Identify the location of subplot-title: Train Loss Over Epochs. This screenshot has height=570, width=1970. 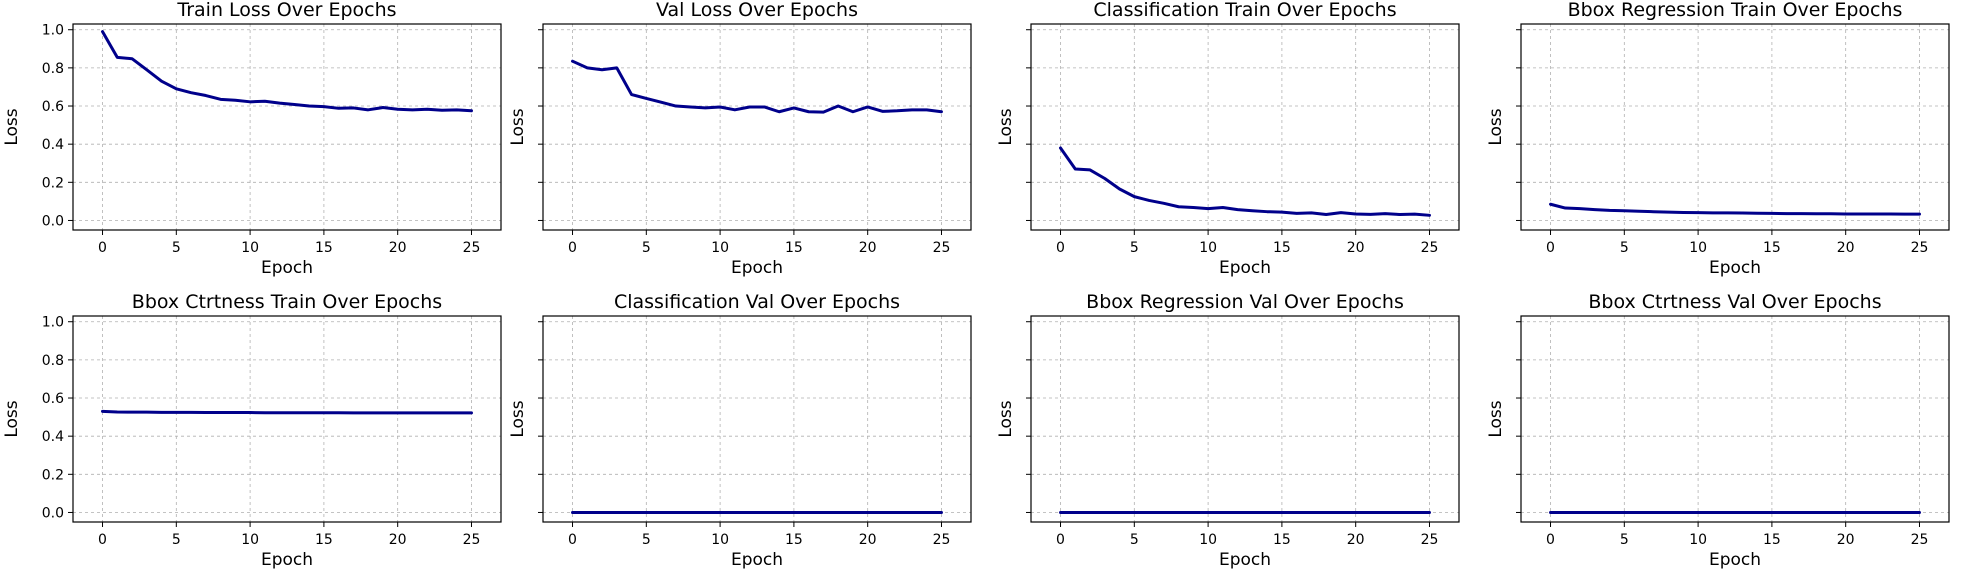
(286, 10).